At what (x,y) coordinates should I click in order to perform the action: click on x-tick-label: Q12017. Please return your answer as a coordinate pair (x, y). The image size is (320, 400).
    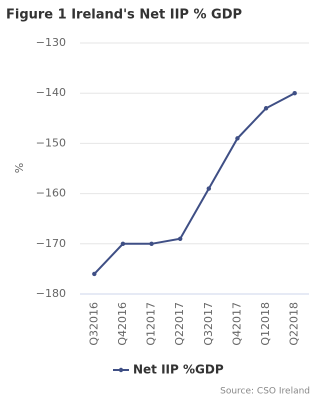
    Looking at the image, I should click on (151, 324).